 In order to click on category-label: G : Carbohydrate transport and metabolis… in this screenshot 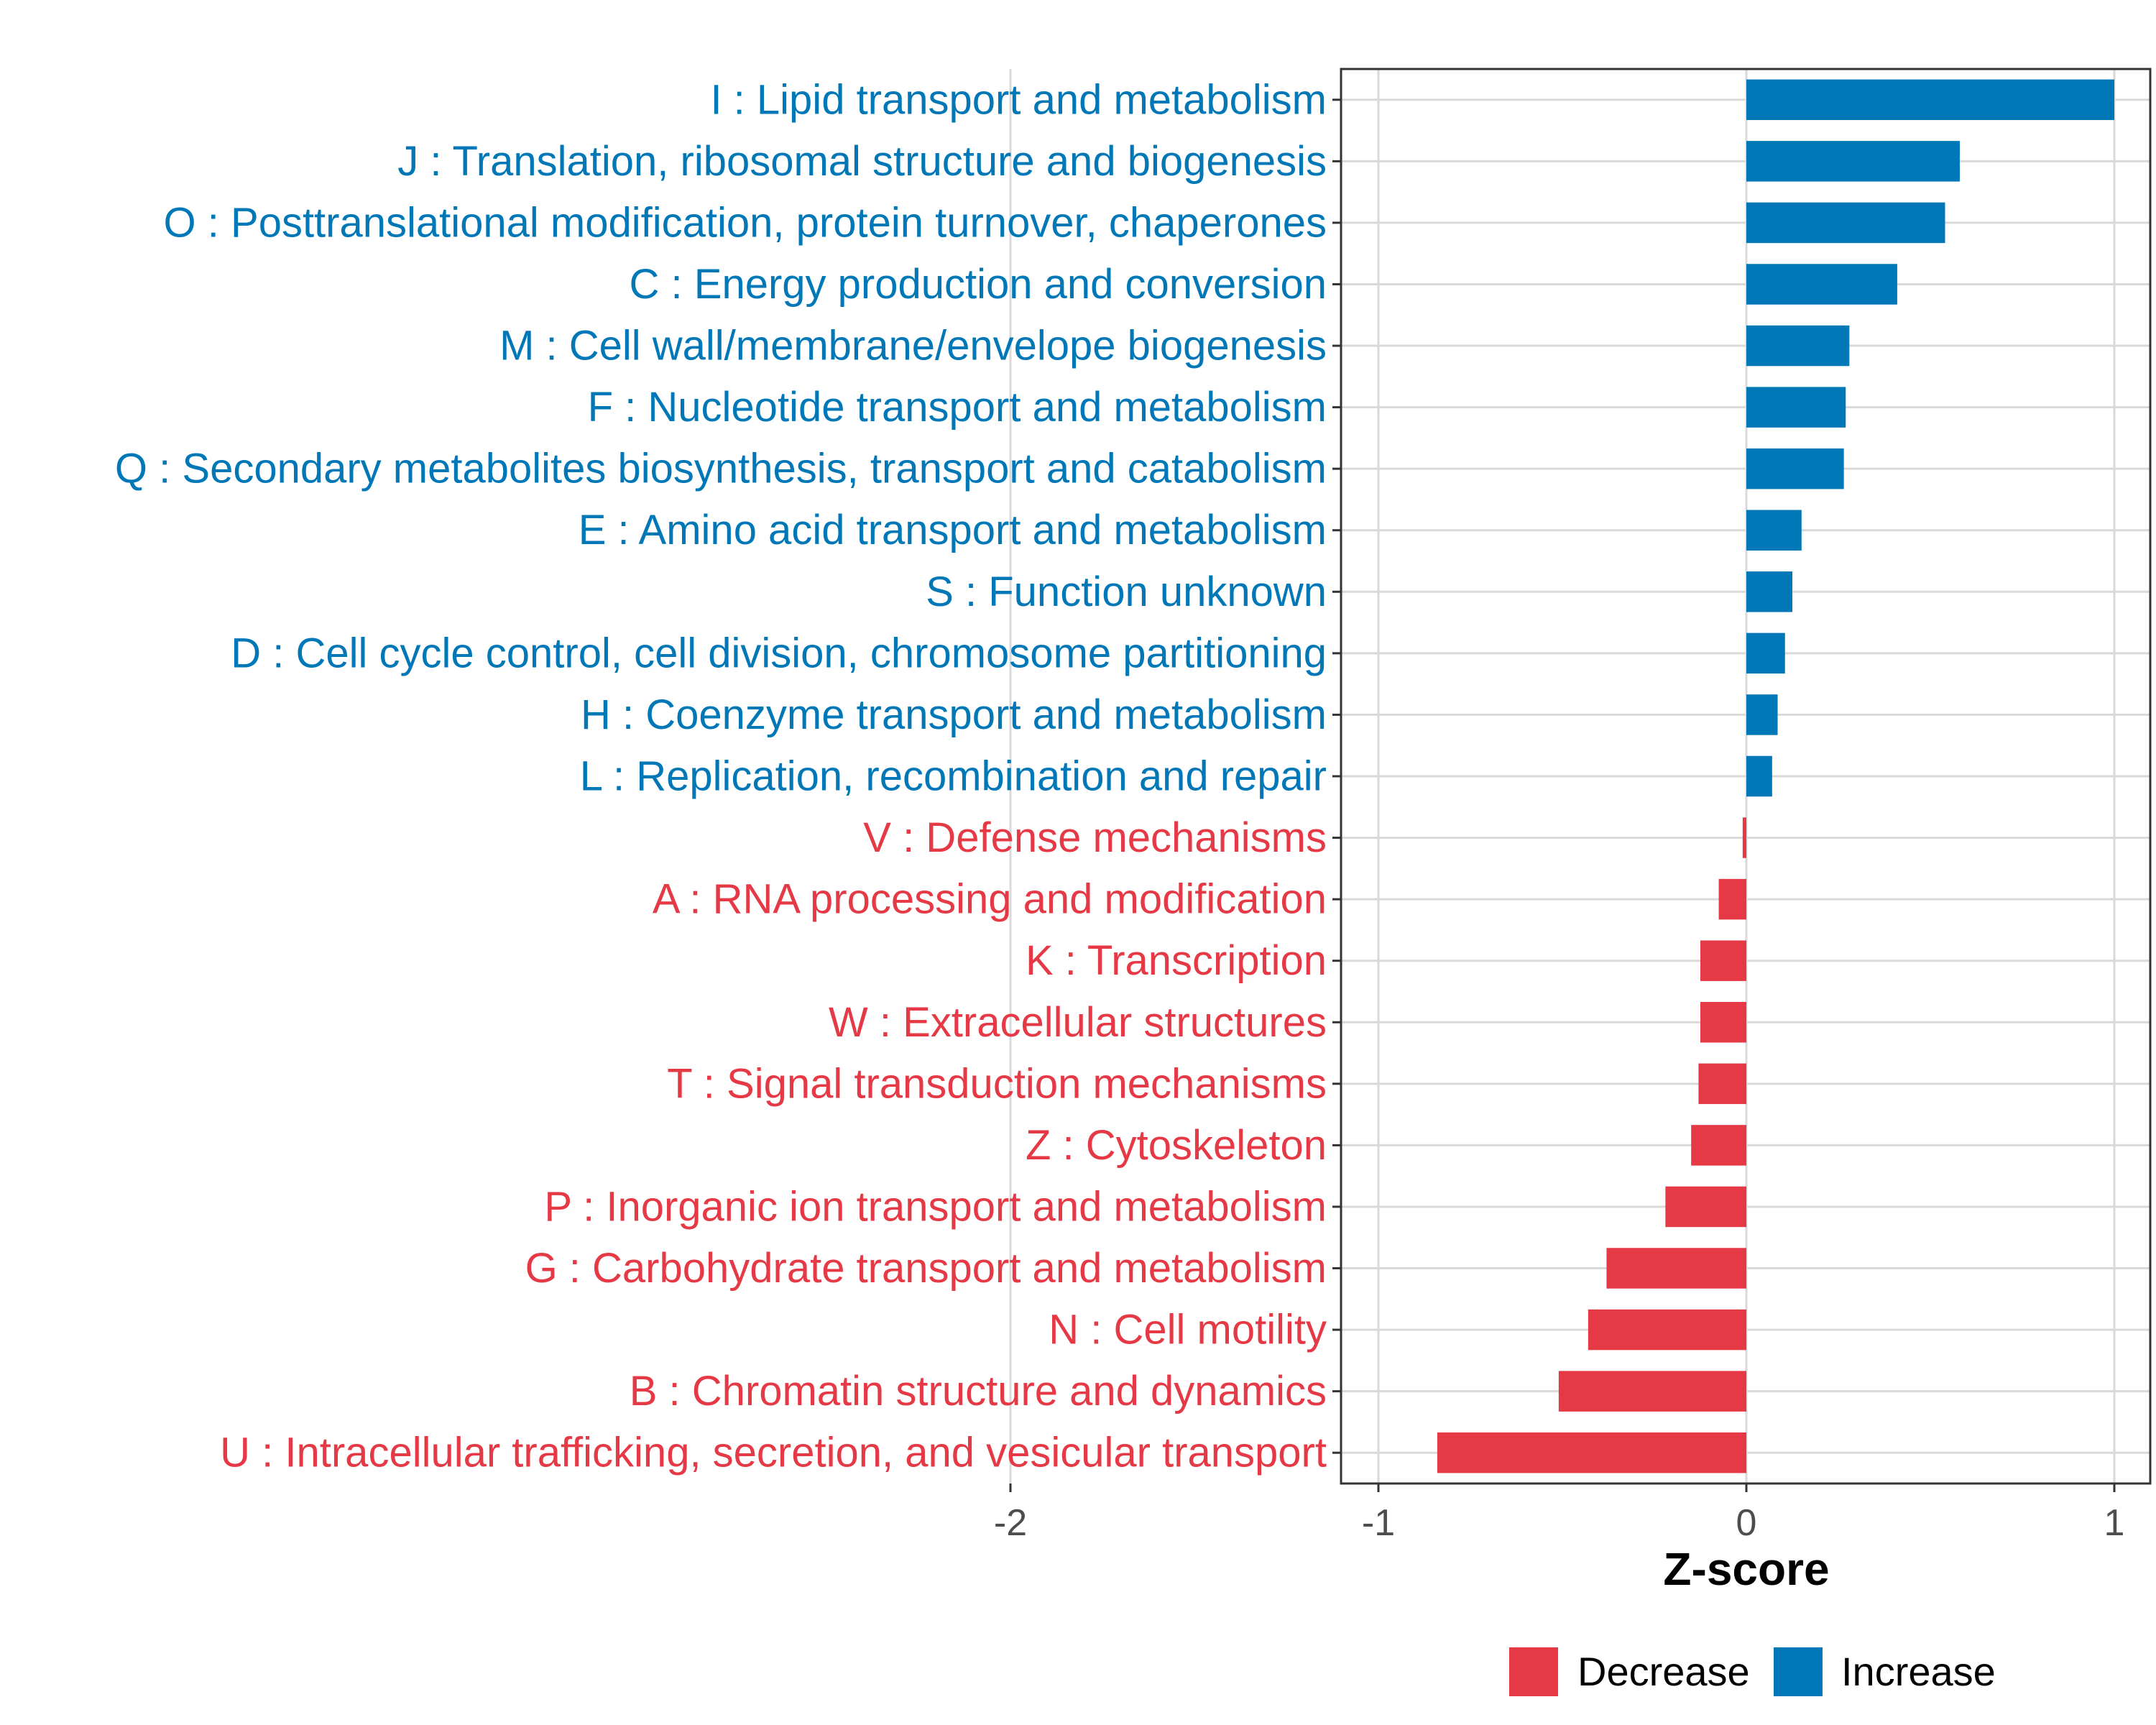, I will do `click(926, 1268)`.